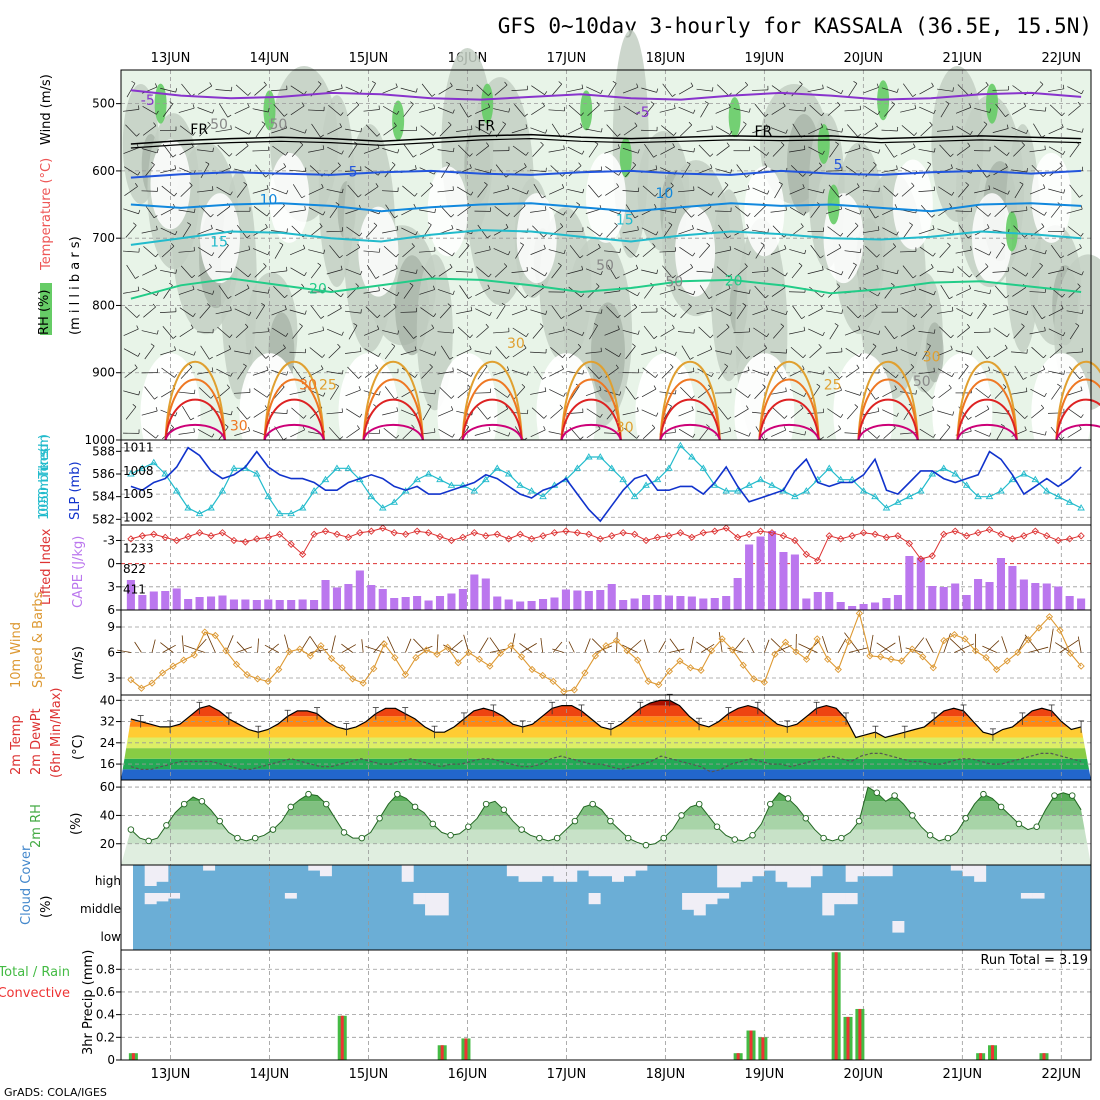  I want to click on credit-label: GrADS: COLA/IGES, so click(55, 1092).